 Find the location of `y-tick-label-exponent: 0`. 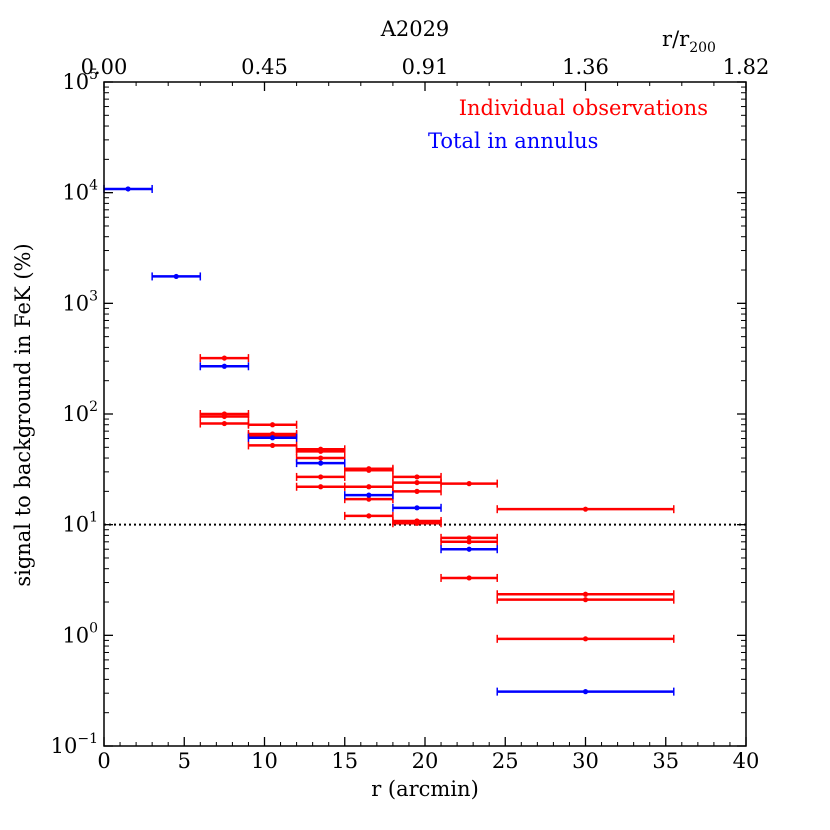

y-tick-label-exponent: 0 is located at coordinates (93, 628).